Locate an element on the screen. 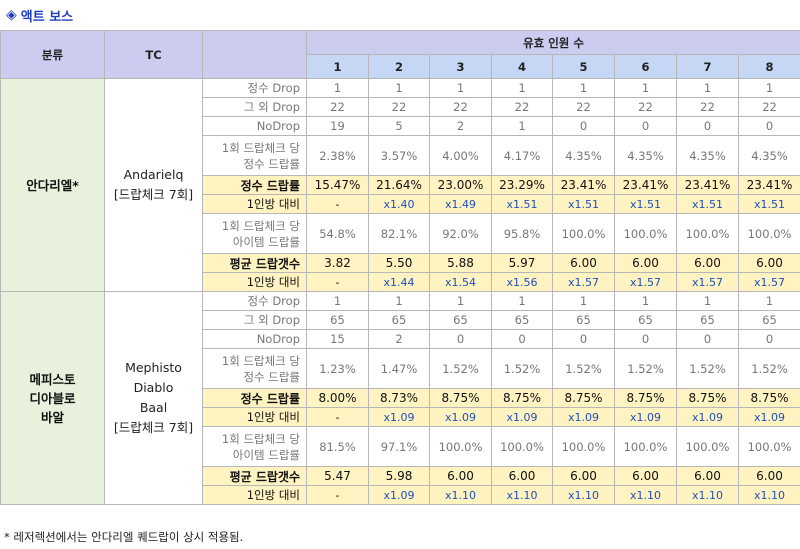 The height and width of the screenshot is (549, 800). footnote: * 레저렉션에서는 안다리엘 퀘드랍이 상시 적용됨. is located at coordinates (124, 537).